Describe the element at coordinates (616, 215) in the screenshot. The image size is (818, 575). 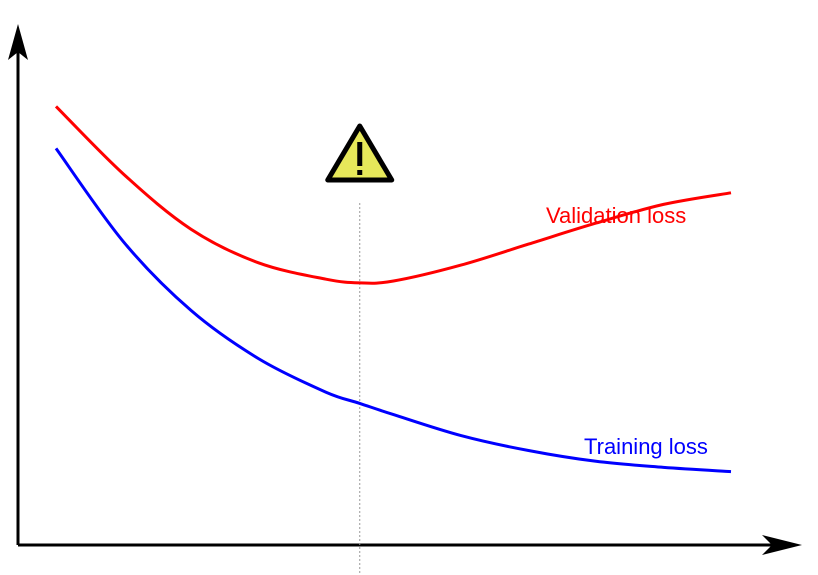
I see `validation-loss-label: Validation loss` at that location.